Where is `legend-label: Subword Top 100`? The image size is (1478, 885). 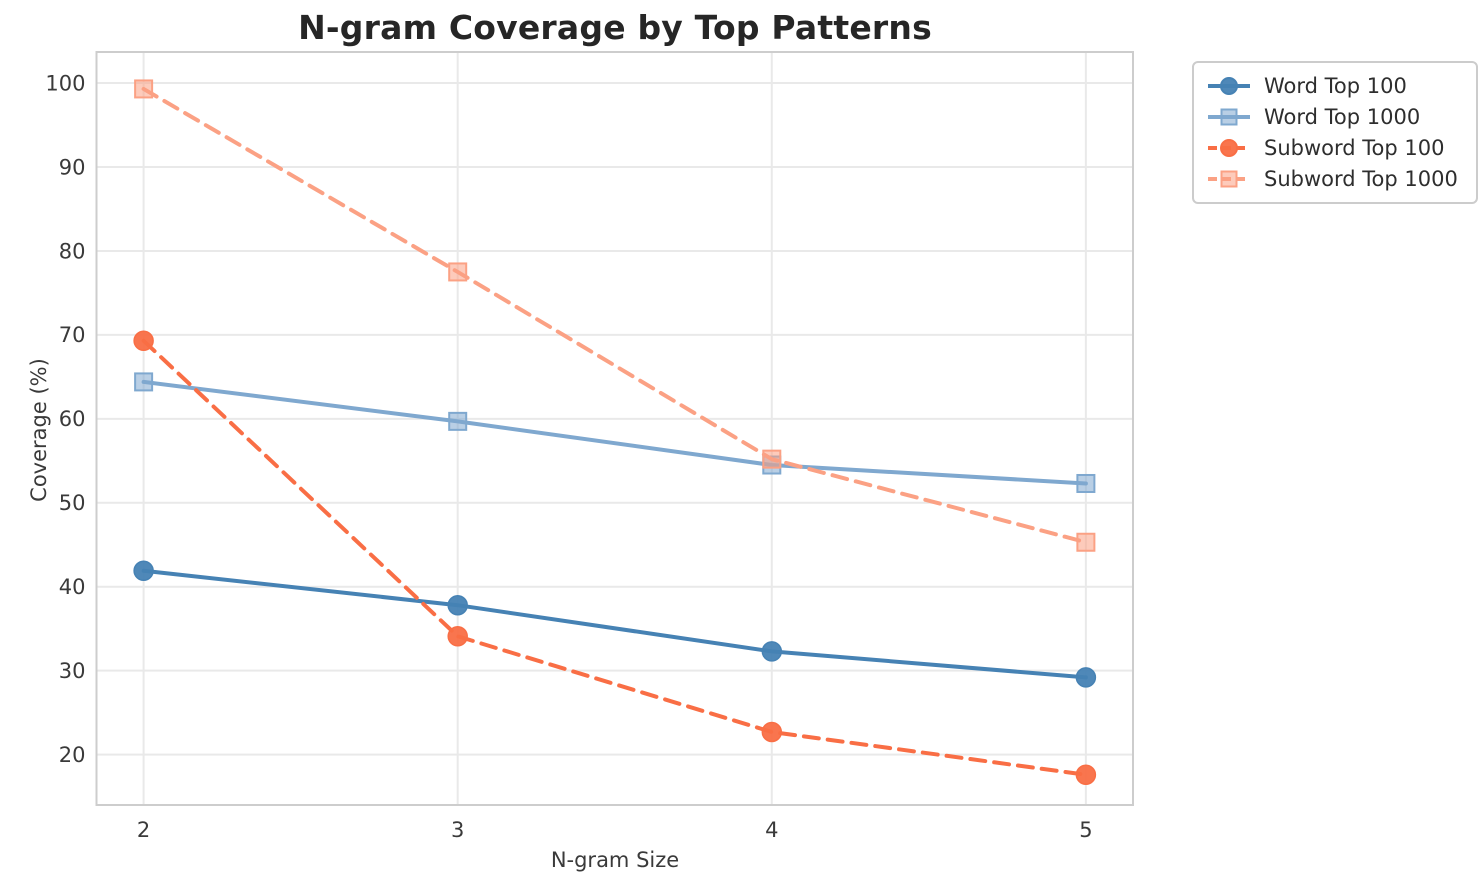 legend-label: Subword Top 100 is located at coordinates (1354, 148).